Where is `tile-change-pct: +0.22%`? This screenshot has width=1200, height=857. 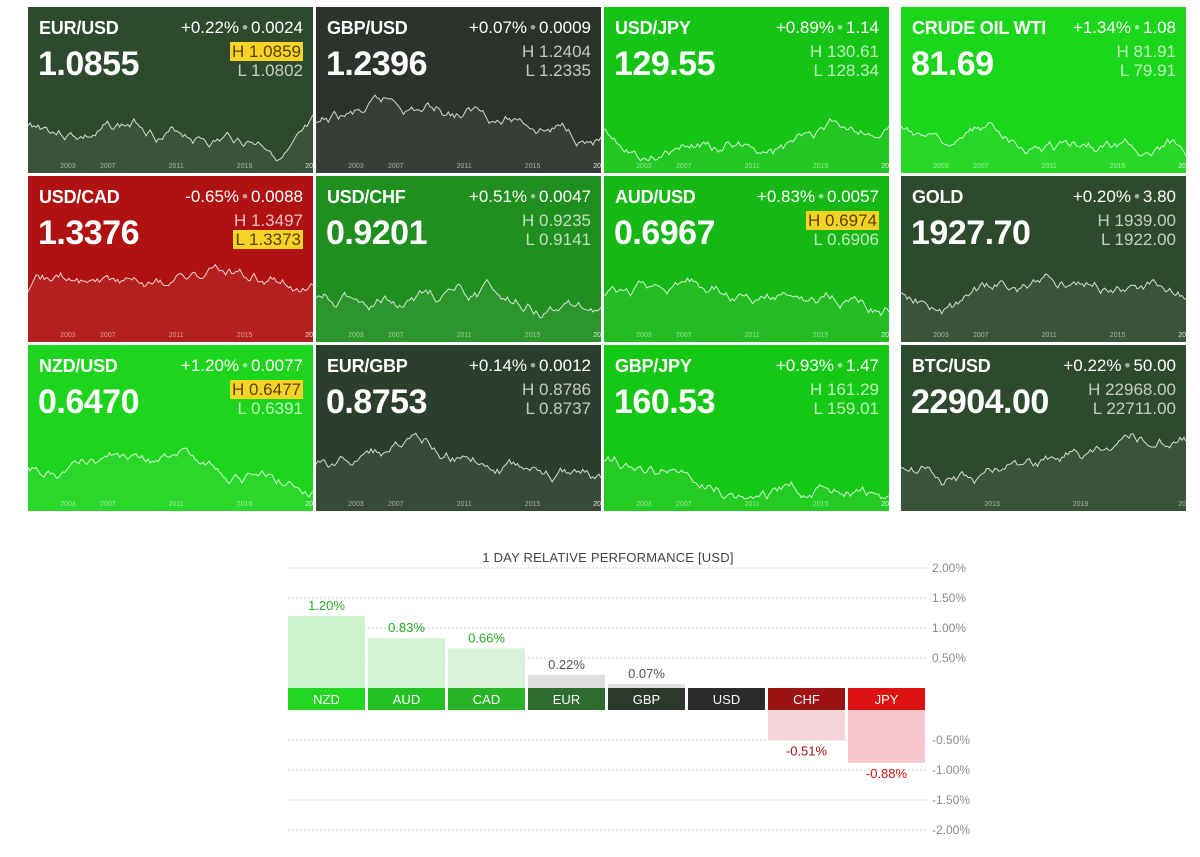
tile-change-pct: +0.22% is located at coordinates (1092, 365).